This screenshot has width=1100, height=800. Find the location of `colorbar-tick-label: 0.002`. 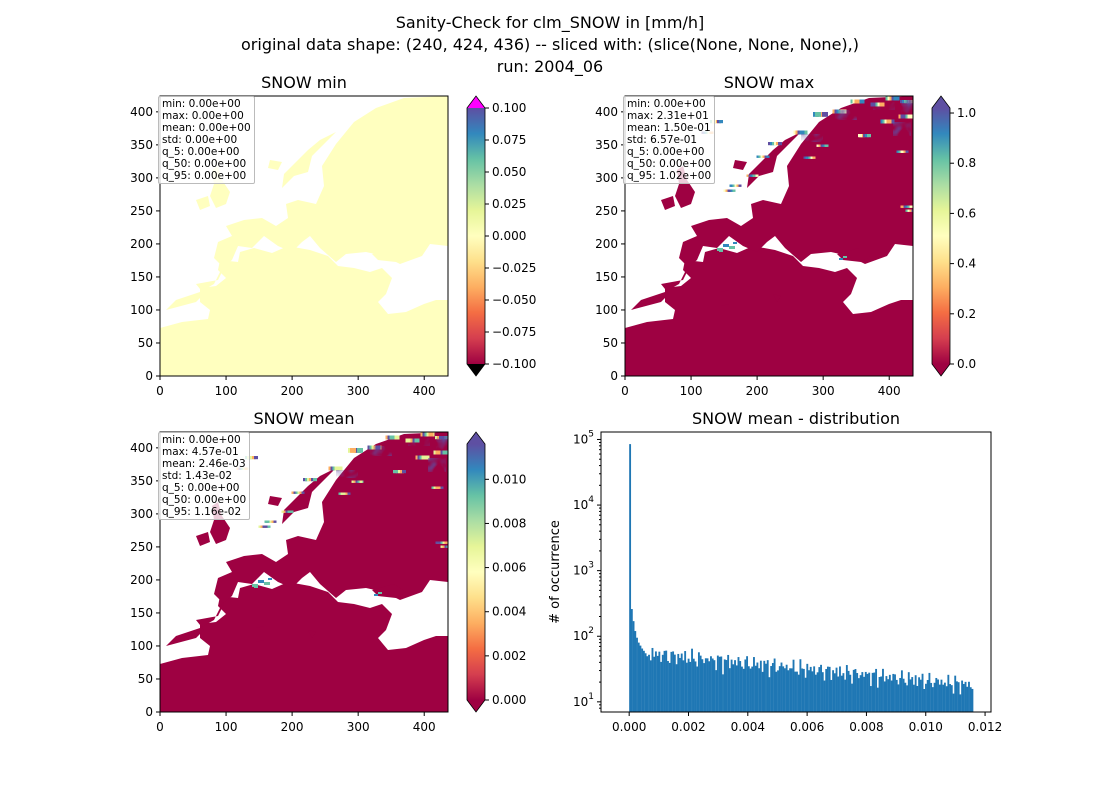

colorbar-tick-label: 0.002 is located at coordinates (509, 656).